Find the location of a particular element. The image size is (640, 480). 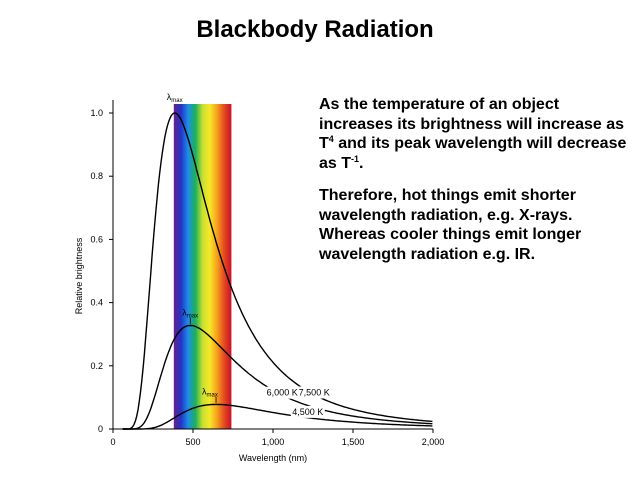

visible-spectrum-band is located at coordinates (202, 266).